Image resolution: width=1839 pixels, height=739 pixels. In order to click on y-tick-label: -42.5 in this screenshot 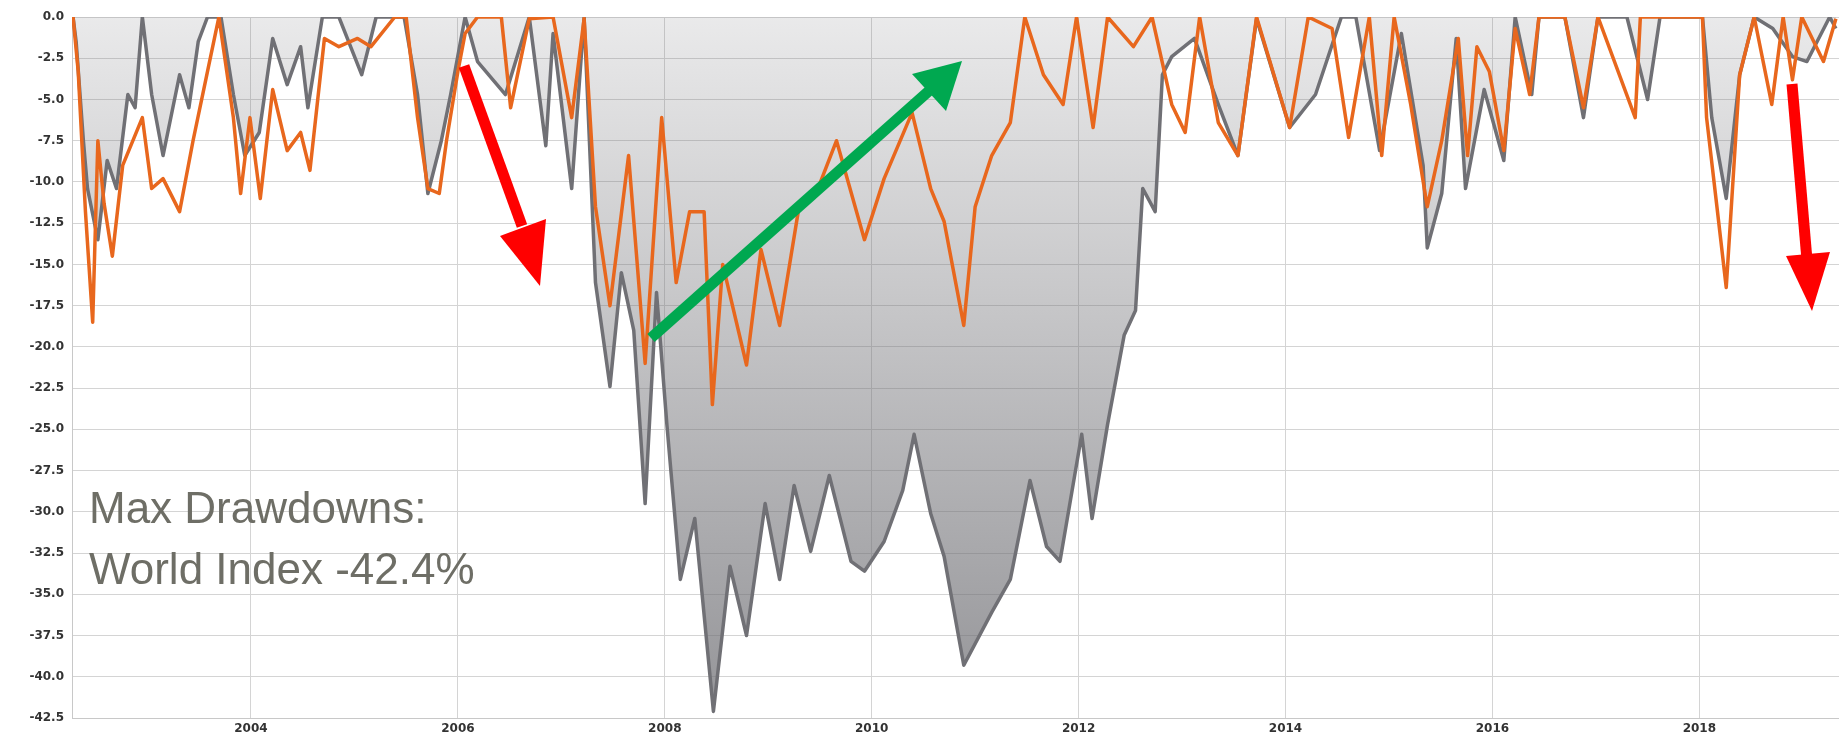, I will do `click(46, 717)`.